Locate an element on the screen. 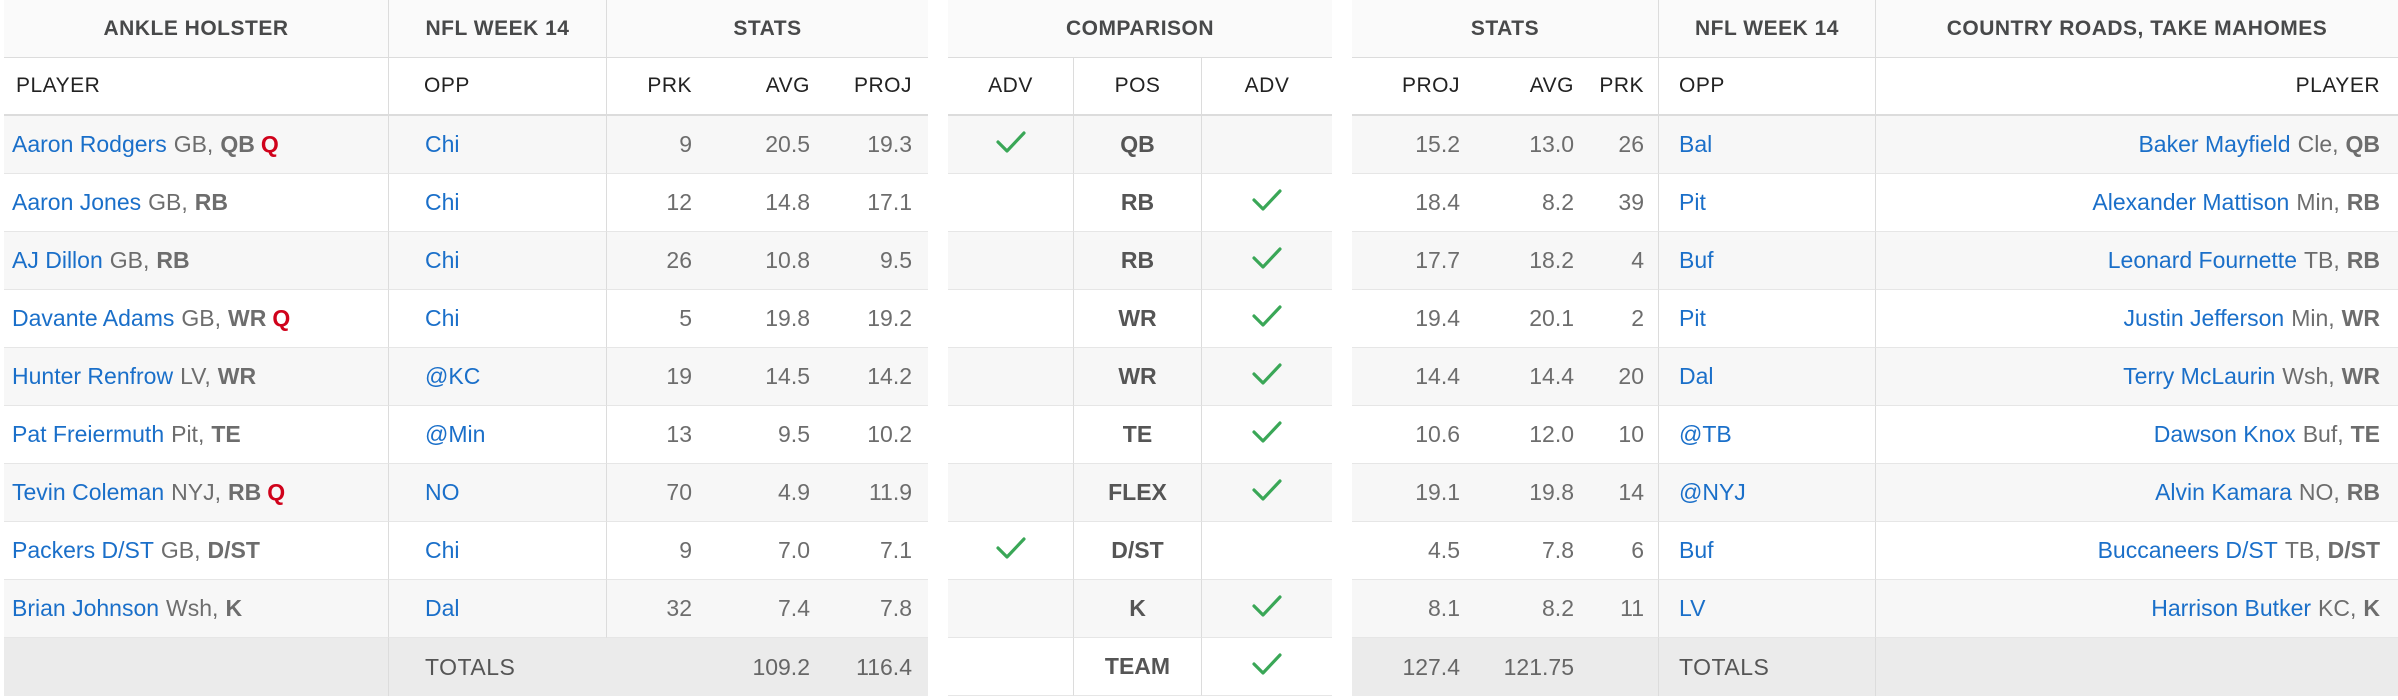 This screenshot has height=700, width=2398. player-position: K is located at coordinates (2371, 608).